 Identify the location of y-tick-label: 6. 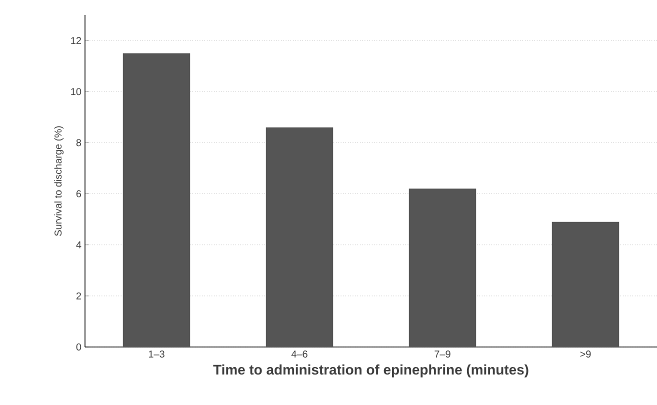
(79, 194).